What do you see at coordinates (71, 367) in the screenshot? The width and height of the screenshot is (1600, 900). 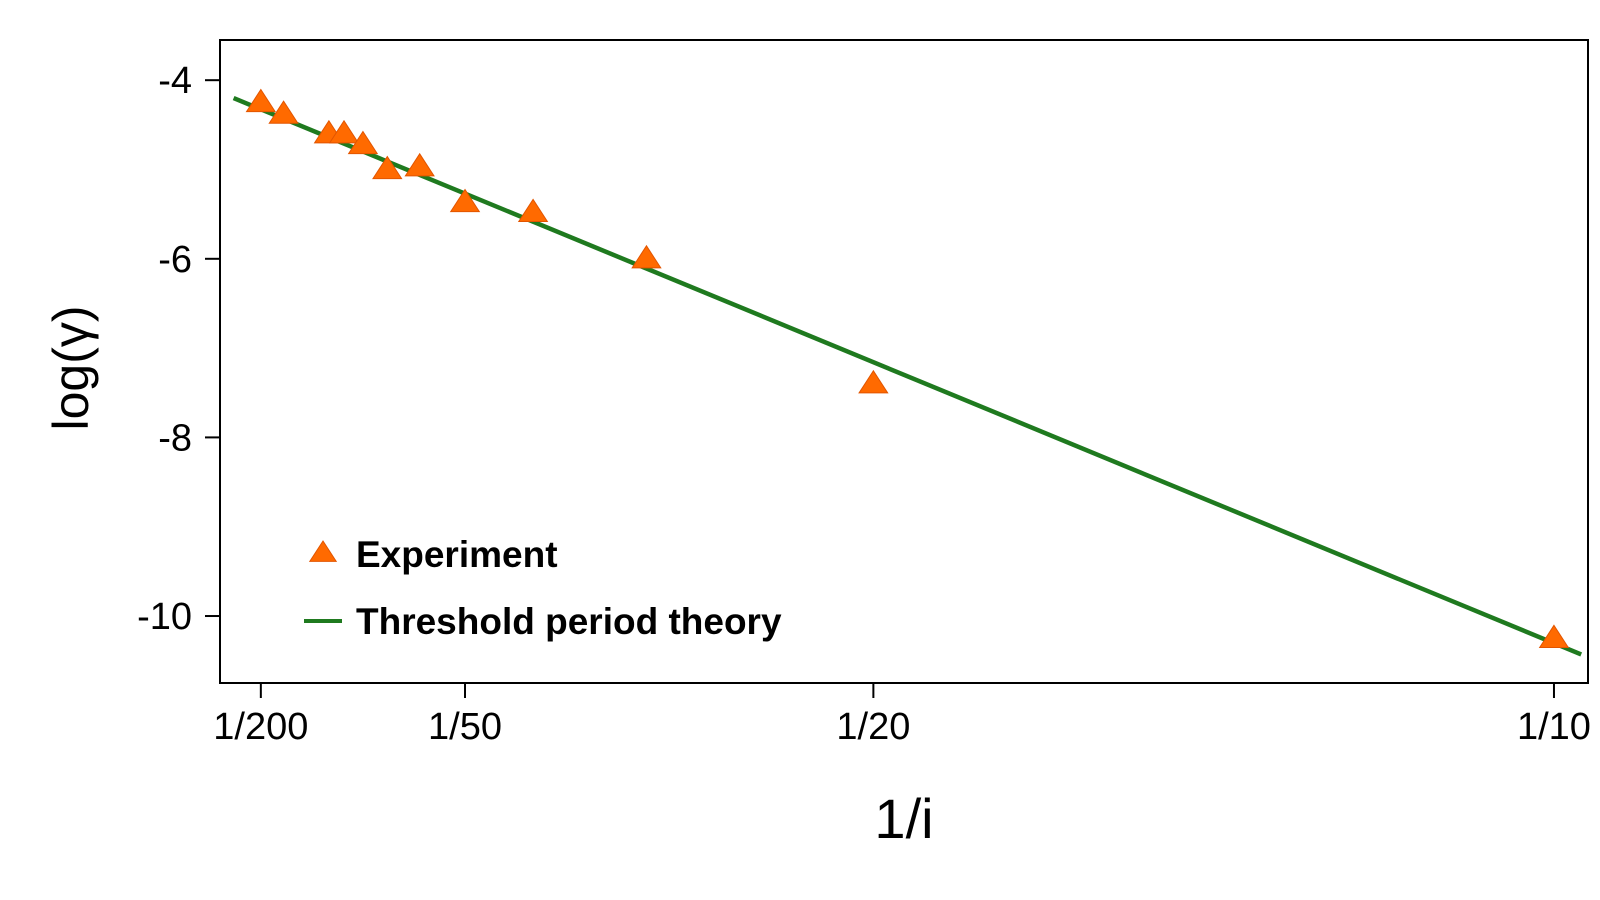 I see `y-axis-title: log(γ)` at bounding box center [71, 367].